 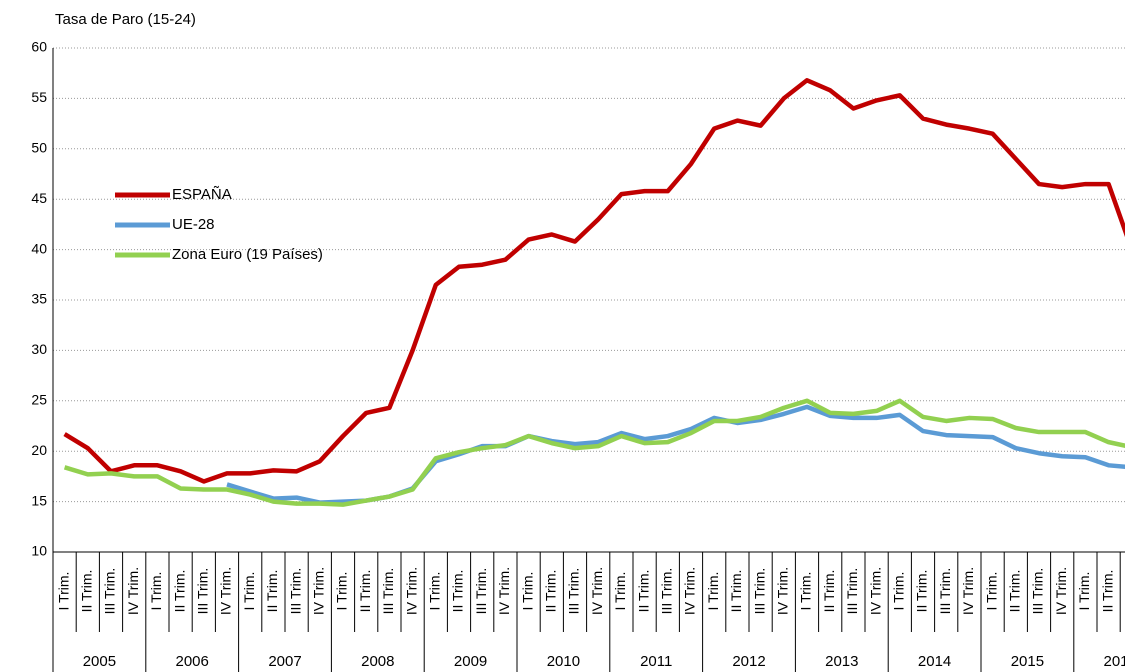 I want to click on year-label: 2009, so click(x=470, y=661).